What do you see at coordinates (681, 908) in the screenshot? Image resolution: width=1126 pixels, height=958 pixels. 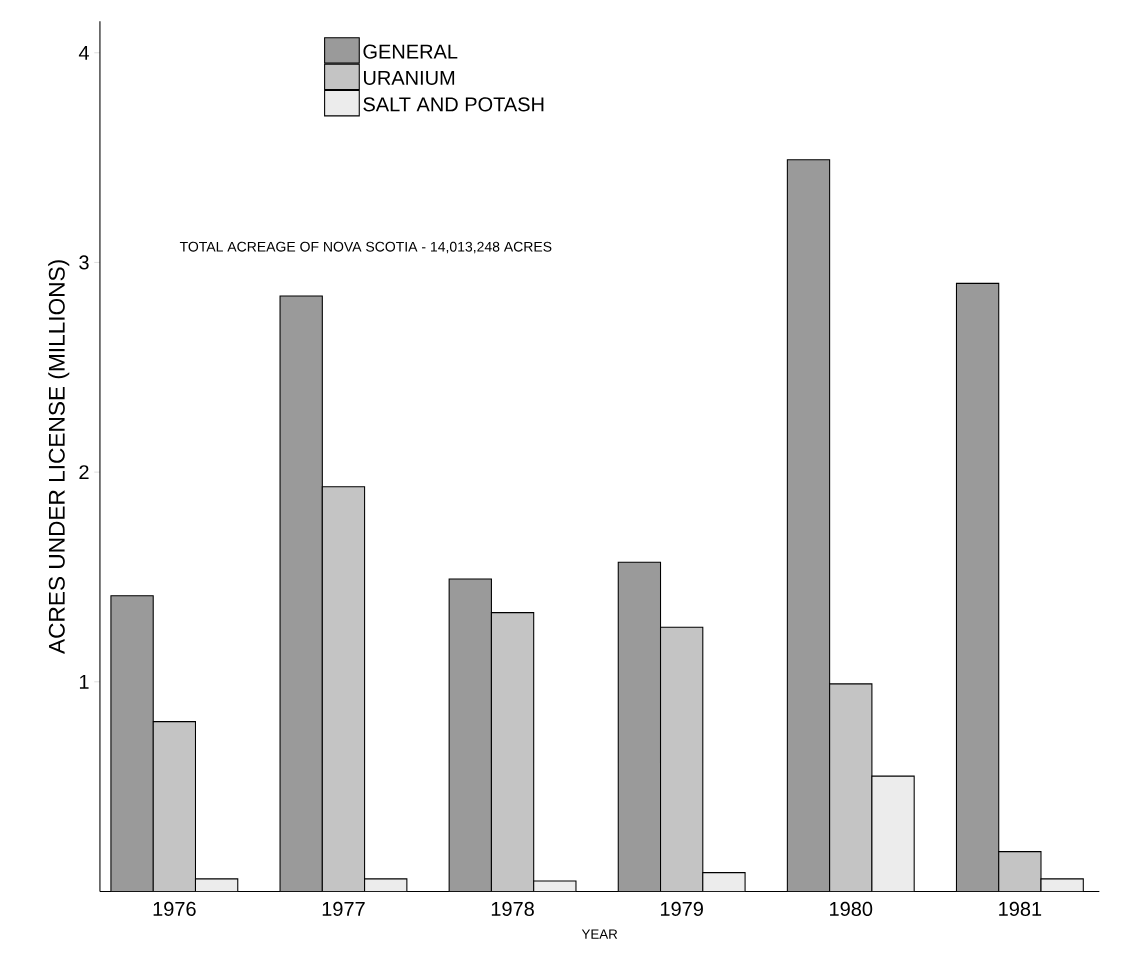 I see `x-tick-label: 1979` at bounding box center [681, 908].